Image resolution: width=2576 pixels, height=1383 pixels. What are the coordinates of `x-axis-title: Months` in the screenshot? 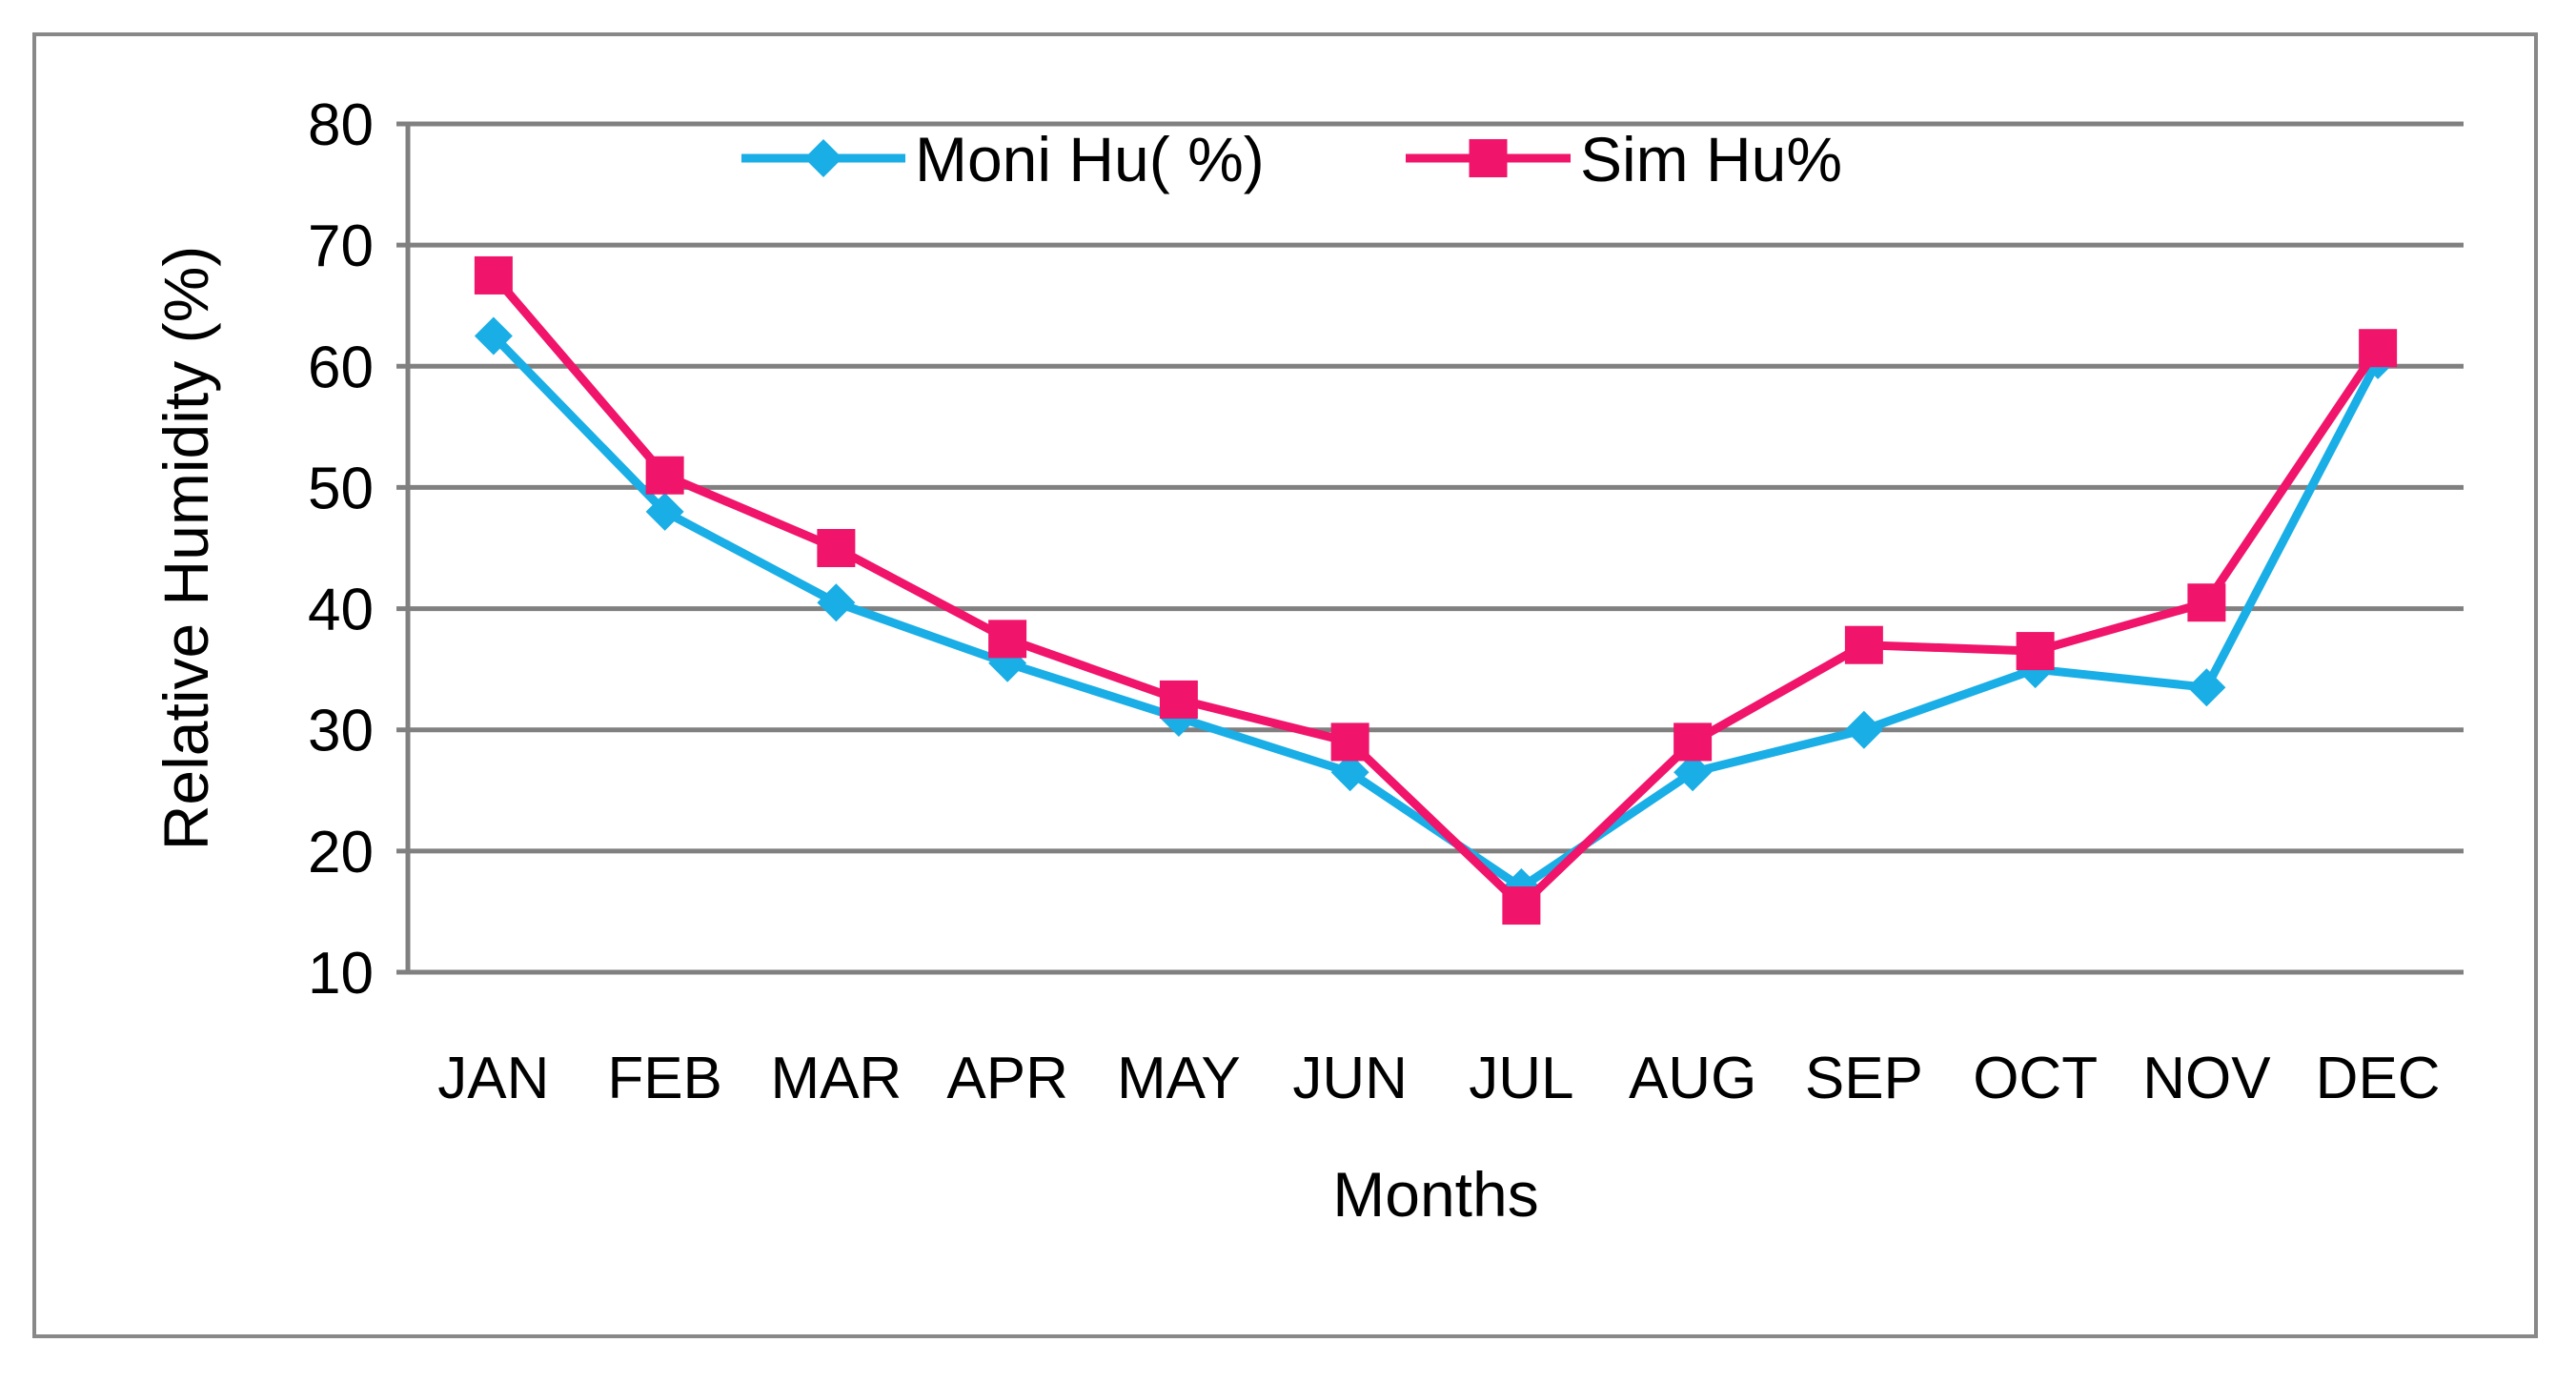 It's located at (1435, 1194).